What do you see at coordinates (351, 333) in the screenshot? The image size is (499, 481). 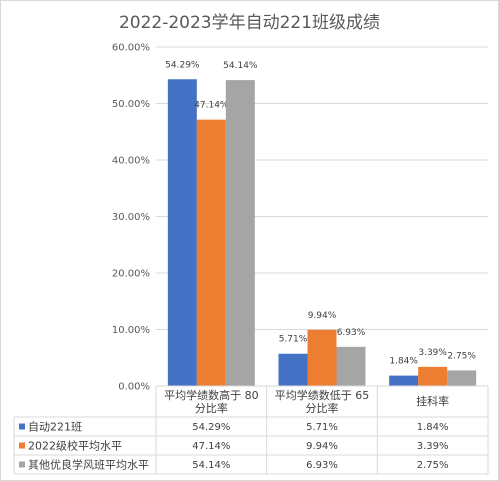 I see `data-label: 6.93%` at bounding box center [351, 333].